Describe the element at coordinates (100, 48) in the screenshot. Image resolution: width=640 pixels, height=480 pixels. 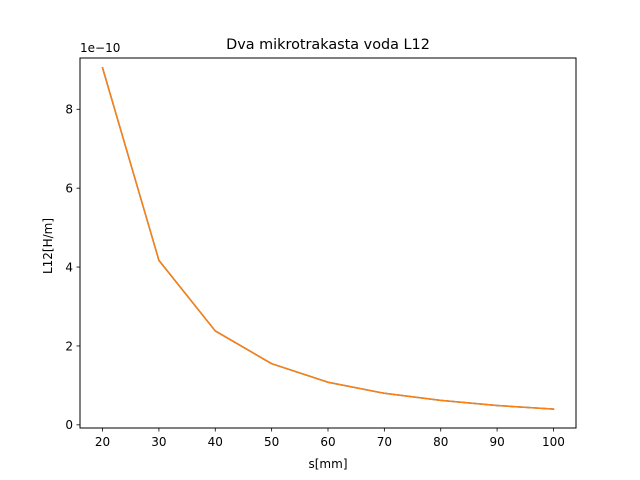
I see `y-offset-label: 1e−10` at that location.